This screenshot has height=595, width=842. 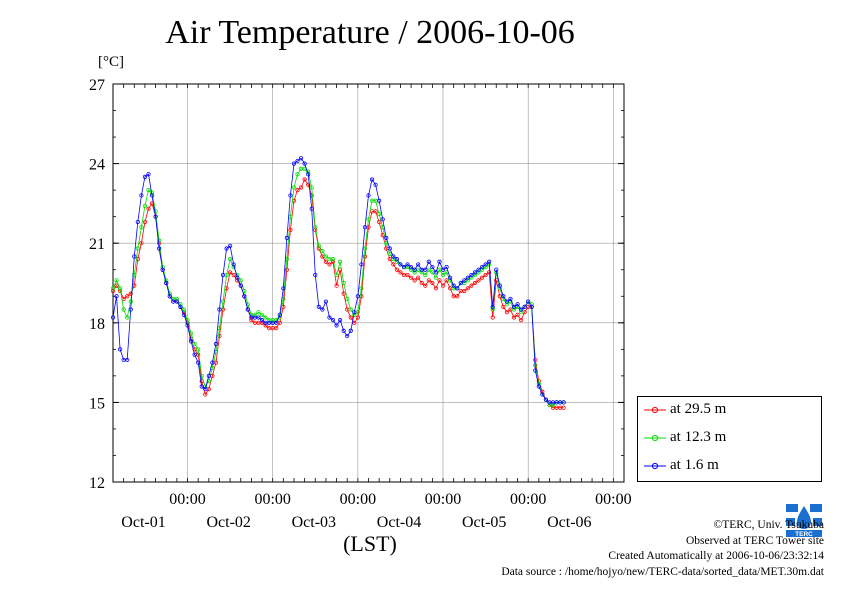 What do you see at coordinates (228, 522) in the screenshot?
I see `x-tick-label-date: Oct-02` at bounding box center [228, 522].